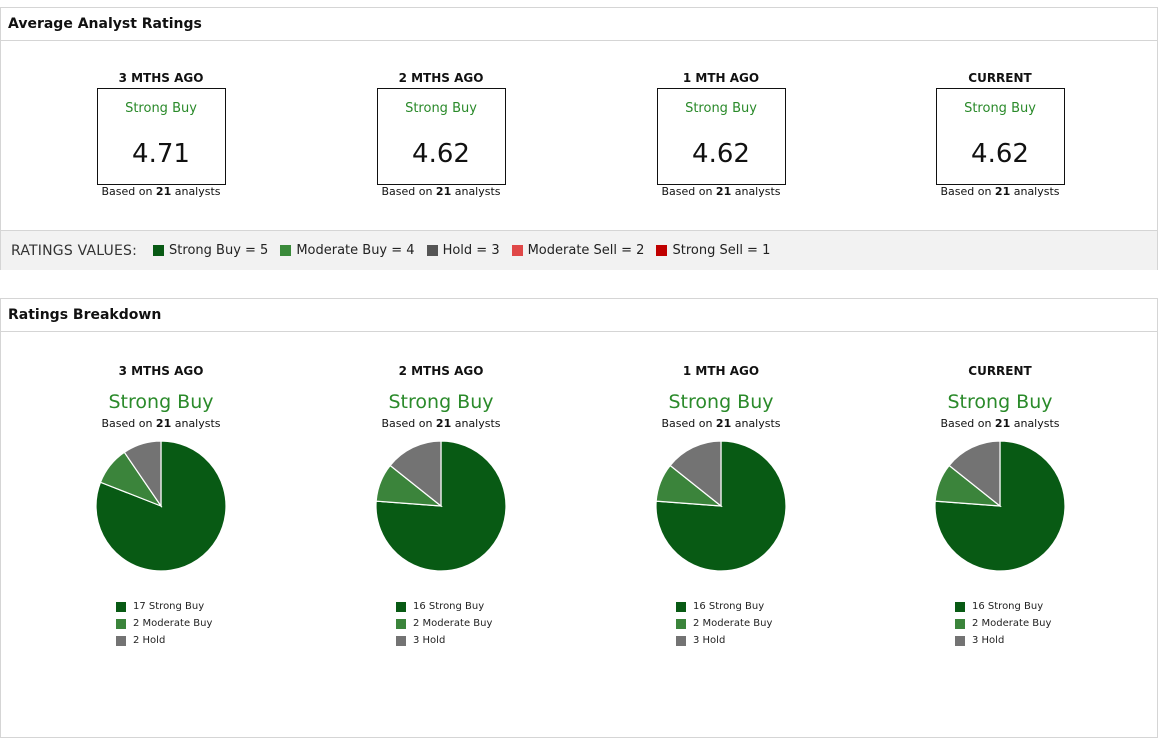  What do you see at coordinates (463, 250) in the screenshot?
I see `legend-item-hold: Hold = 3` at bounding box center [463, 250].